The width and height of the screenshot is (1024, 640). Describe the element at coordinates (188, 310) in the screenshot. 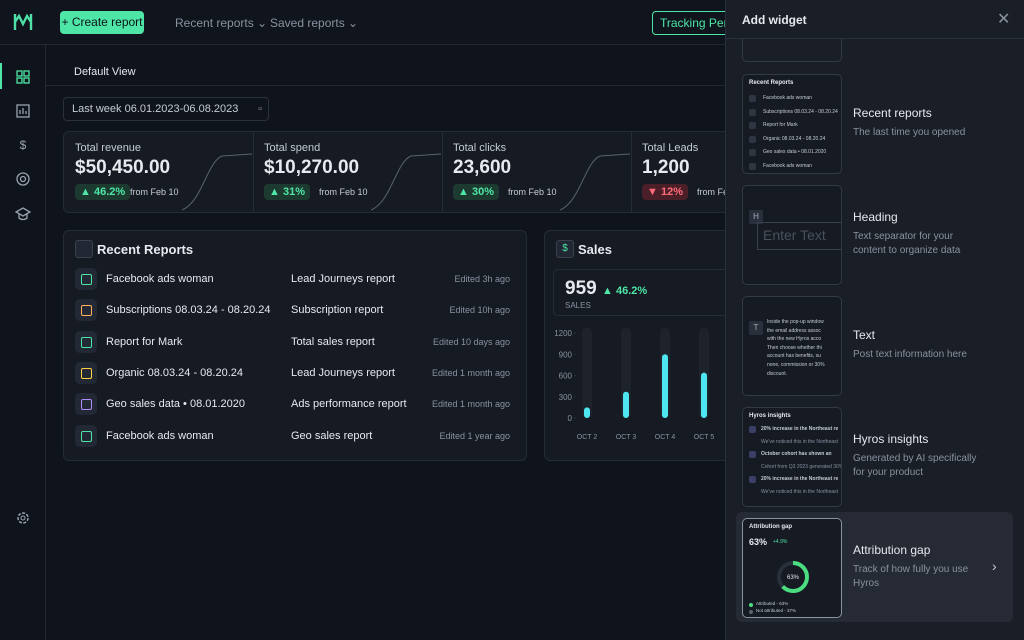

I see `report-name: Subscriptions 08.03.24 - 08.20.24` at that location.